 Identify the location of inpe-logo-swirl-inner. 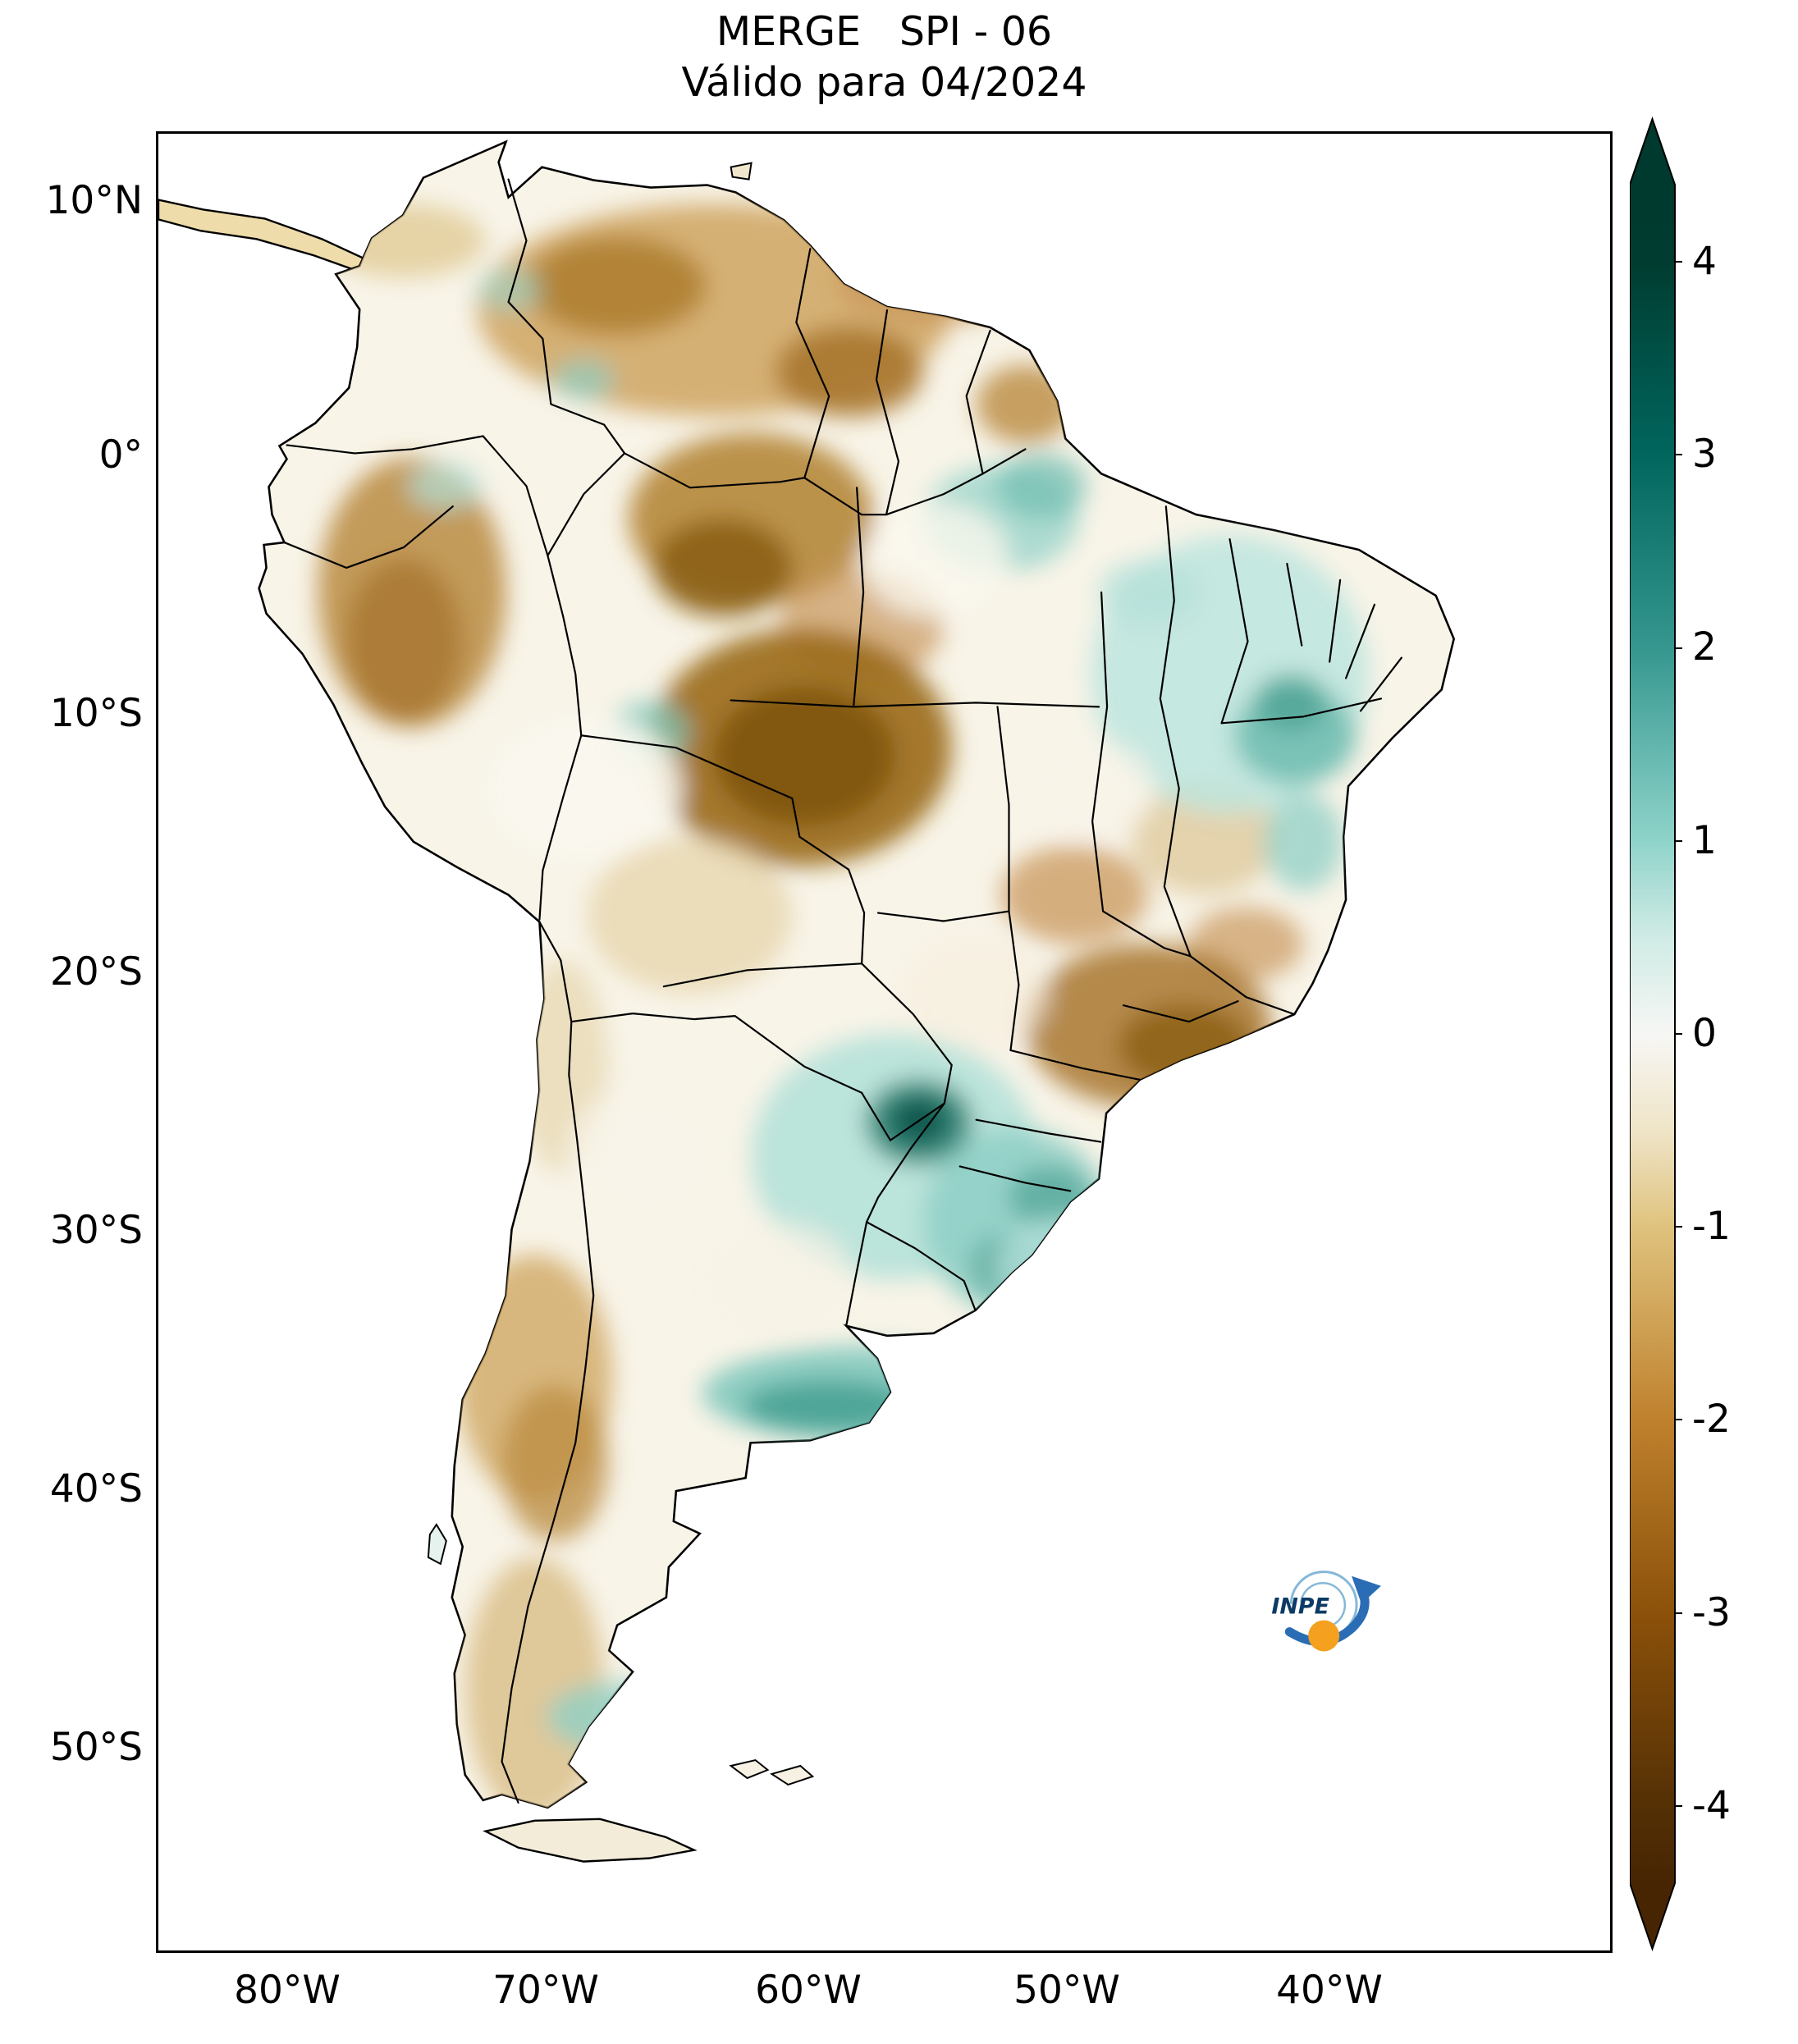
(1323, 1603).